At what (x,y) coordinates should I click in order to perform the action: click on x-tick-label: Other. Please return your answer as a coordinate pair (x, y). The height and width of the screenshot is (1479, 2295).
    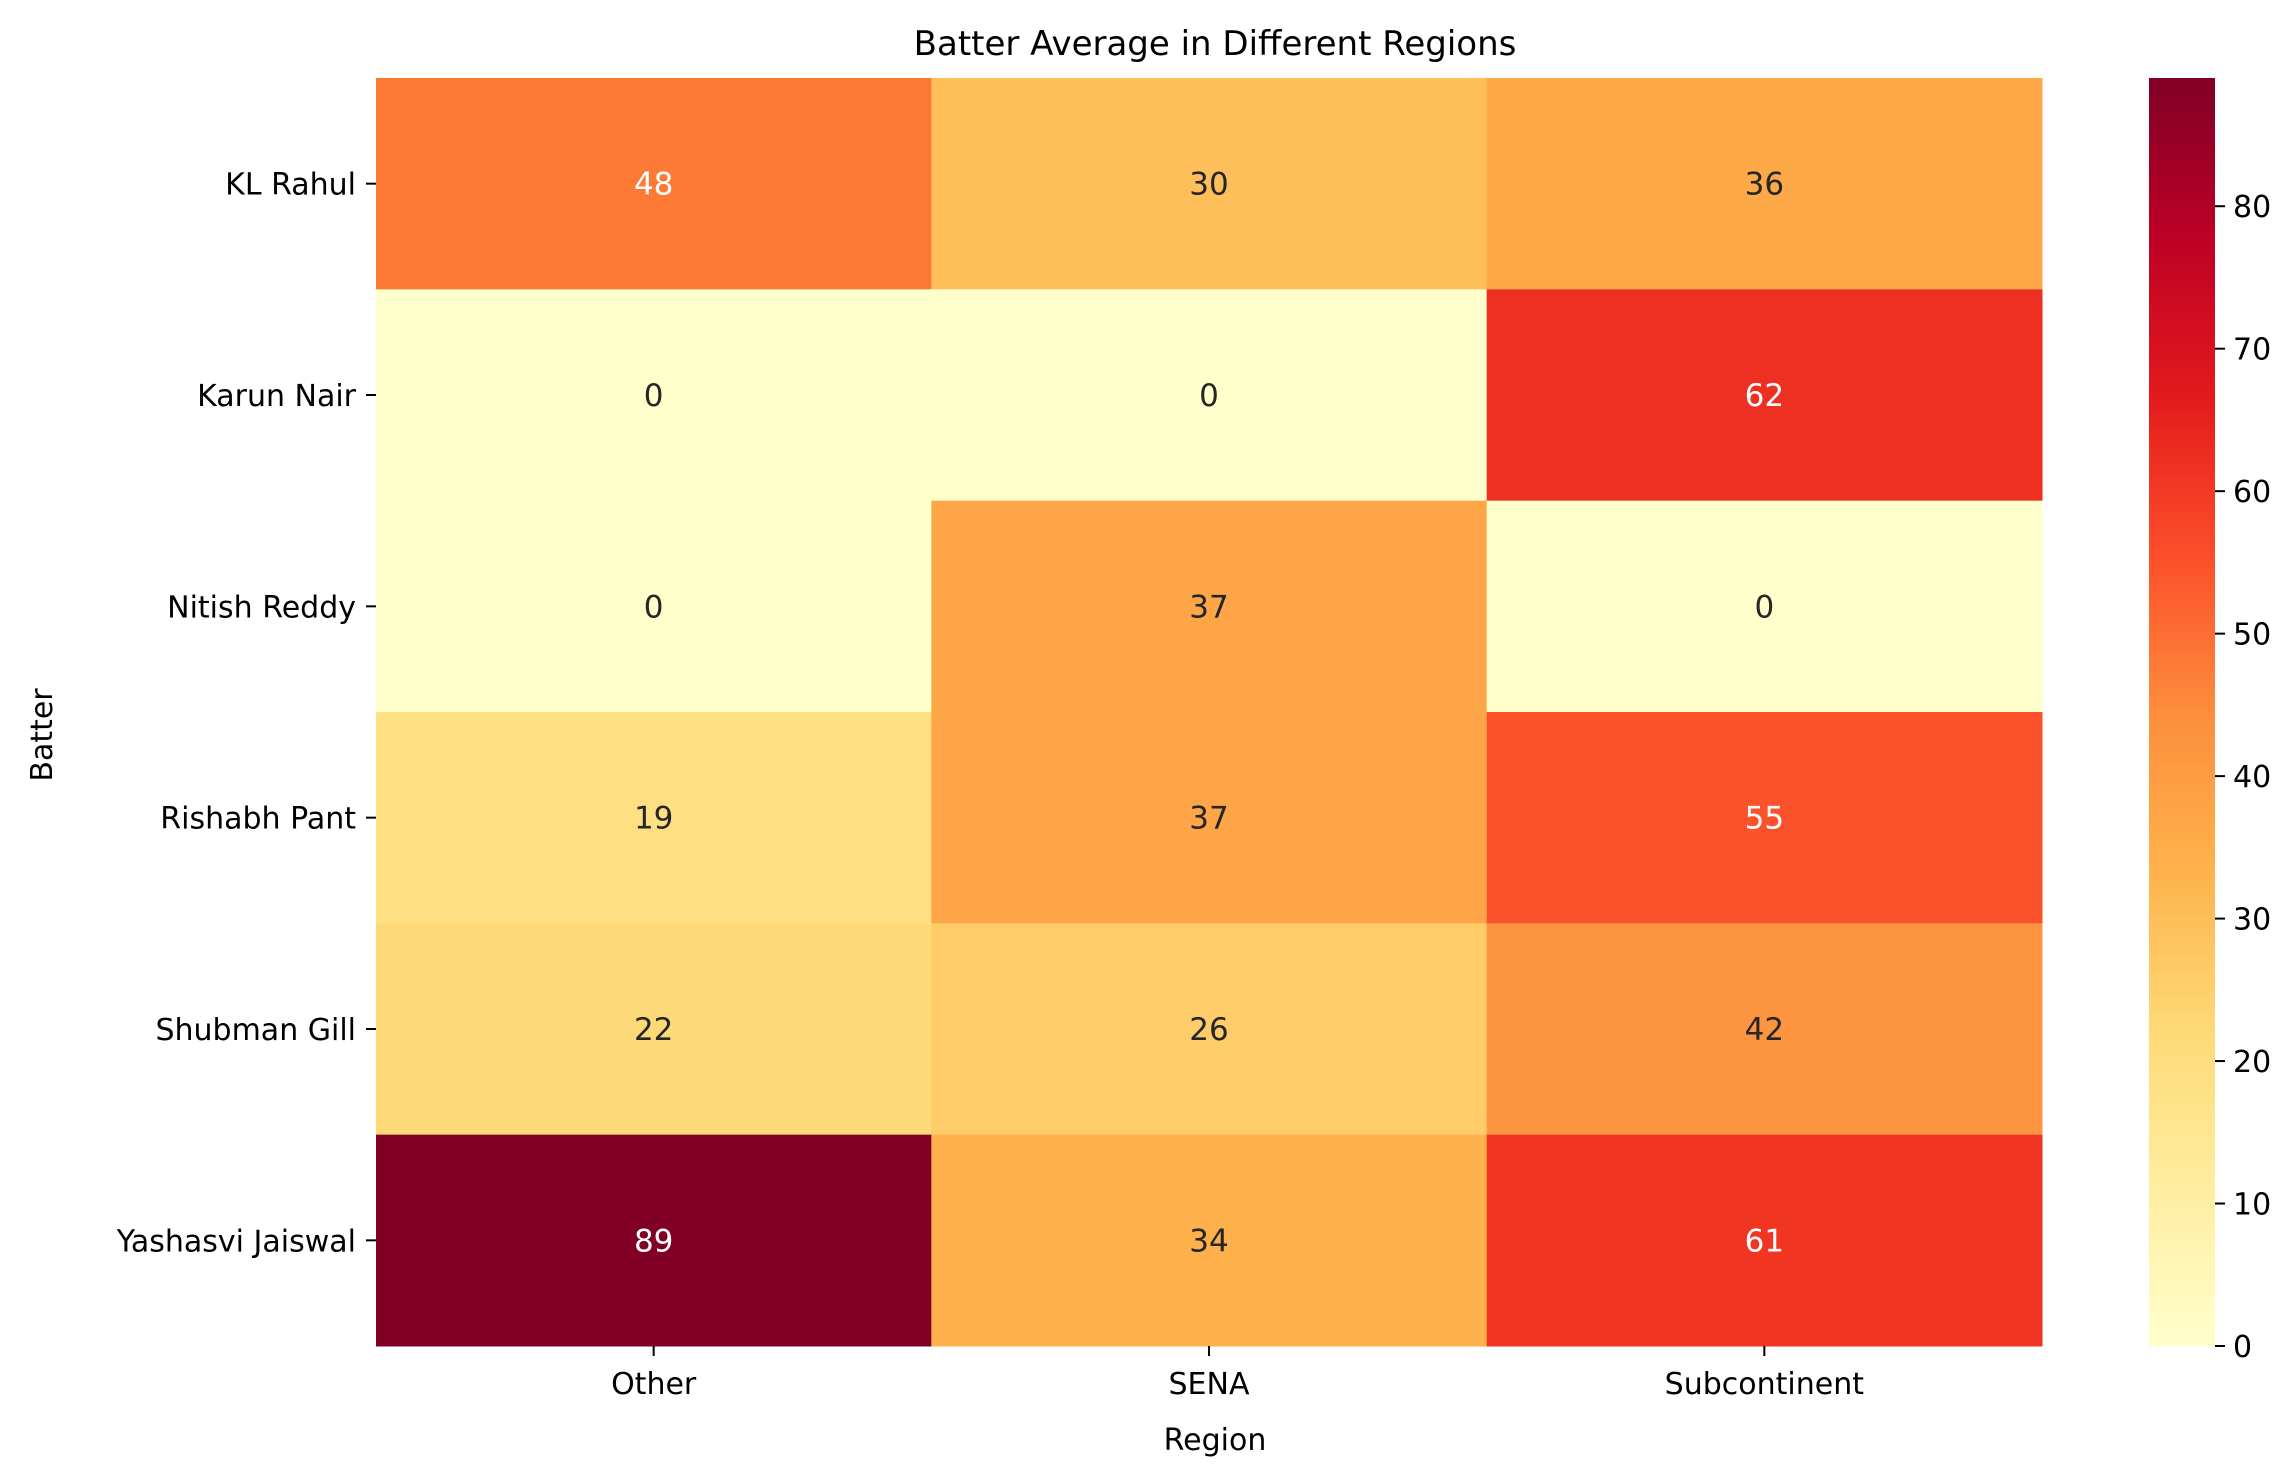
    Looking at the image, I should click on (654, 1384).